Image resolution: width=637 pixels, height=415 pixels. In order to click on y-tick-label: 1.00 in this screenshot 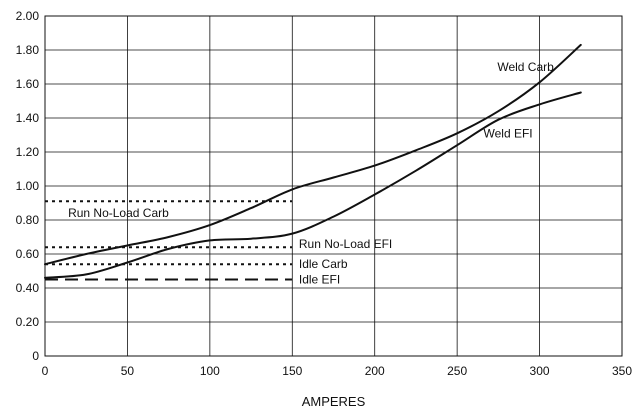, I will do `click(28, 186)`.